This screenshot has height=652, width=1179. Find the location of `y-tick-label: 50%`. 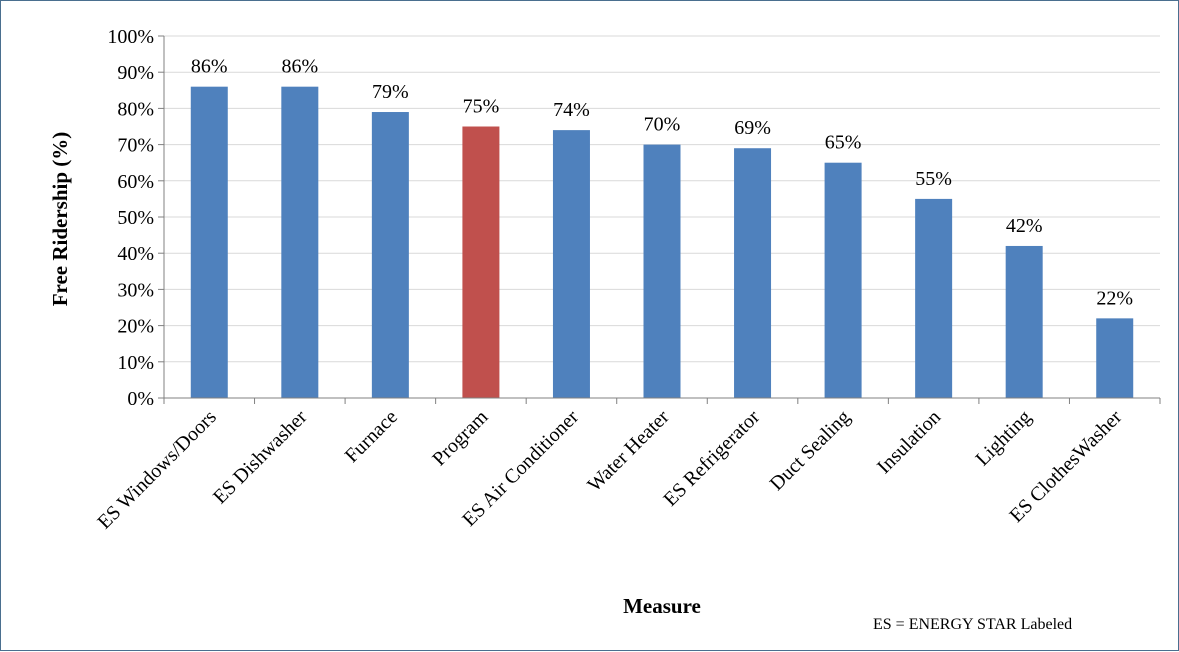

y-tick-label: 50% is located at coordinates (135, 218).